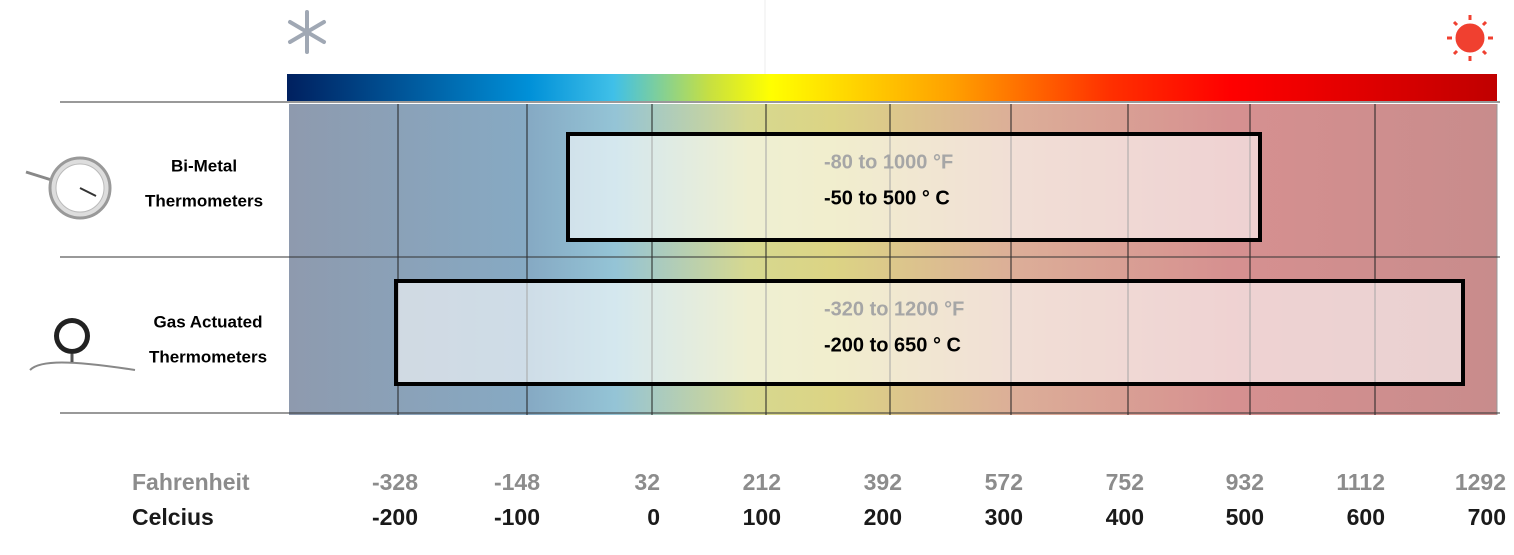 This screenshot has width=1514, height=555. I want to click on celsius-value: 0, so click(653, 517).